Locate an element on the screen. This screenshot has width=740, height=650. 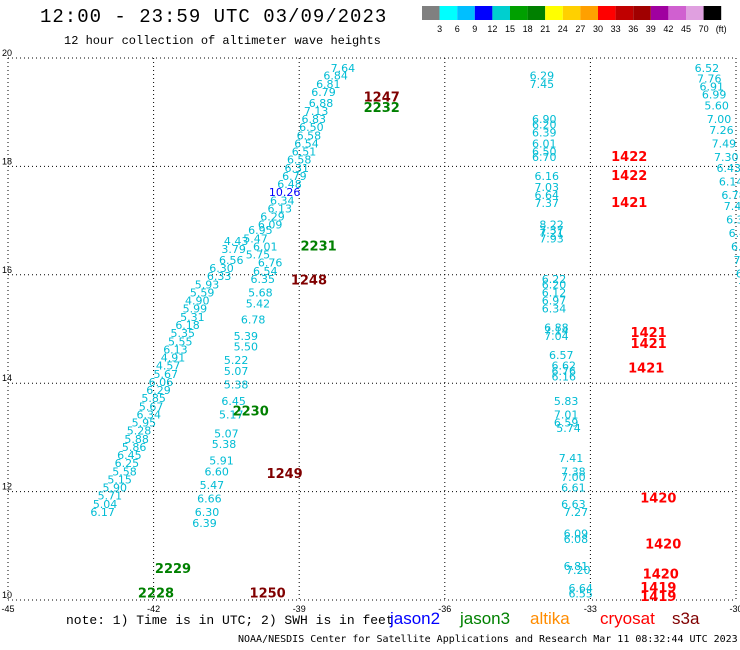
wave-height-value: 4.43 is located at coordinates (236, 241).